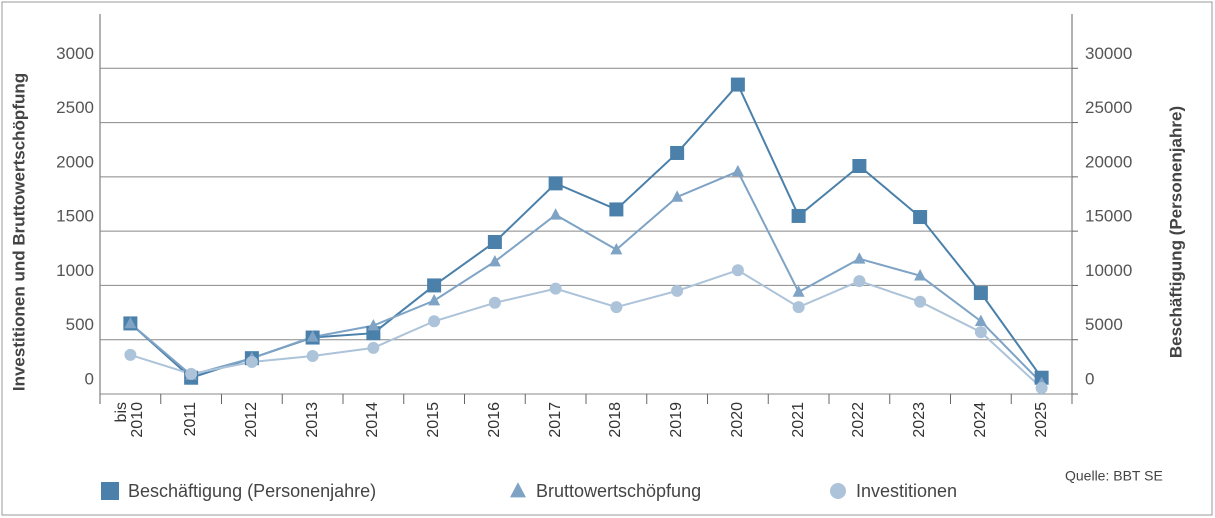  I want to click on legend-label: Beschäftigung (Personenjahre), so click(252, 491).